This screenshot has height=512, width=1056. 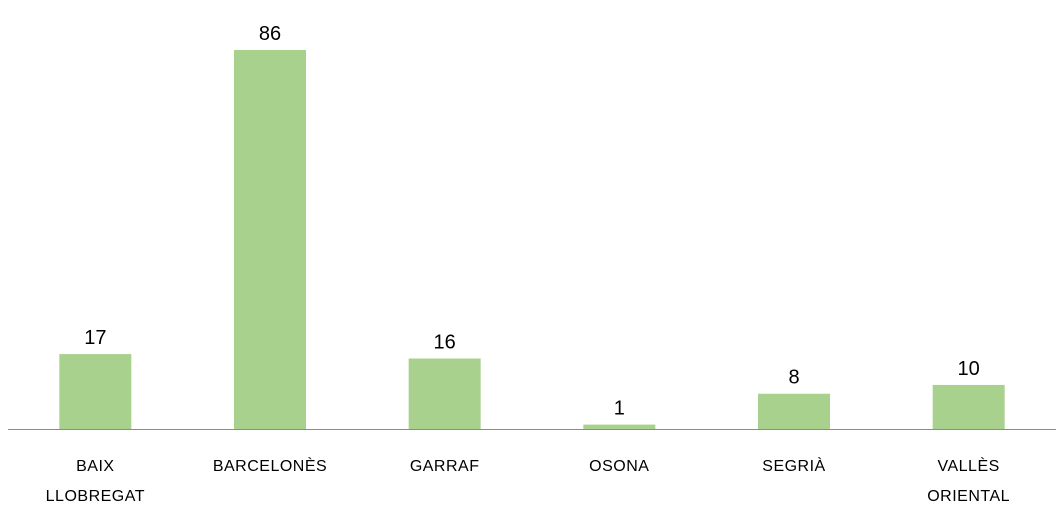 What do you see at coordinates (793, 378) in the screenshot?
I see `data-label: 8` at bounding box center [793, 378].